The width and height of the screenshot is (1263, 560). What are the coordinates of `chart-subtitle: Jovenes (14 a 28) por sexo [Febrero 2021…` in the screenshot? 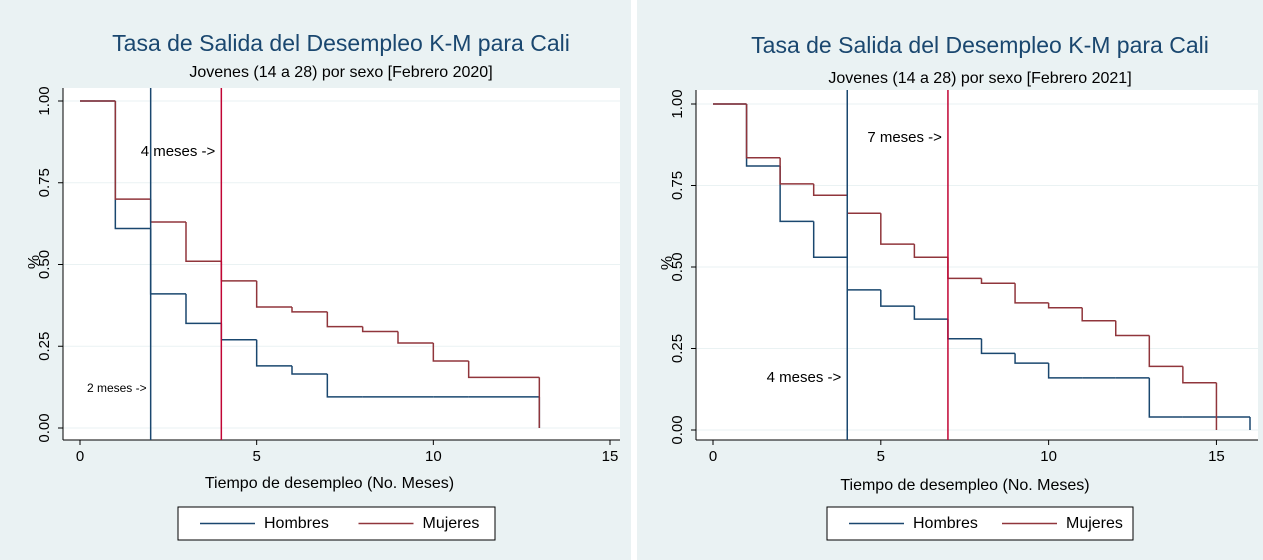 It's located at (979, 78).